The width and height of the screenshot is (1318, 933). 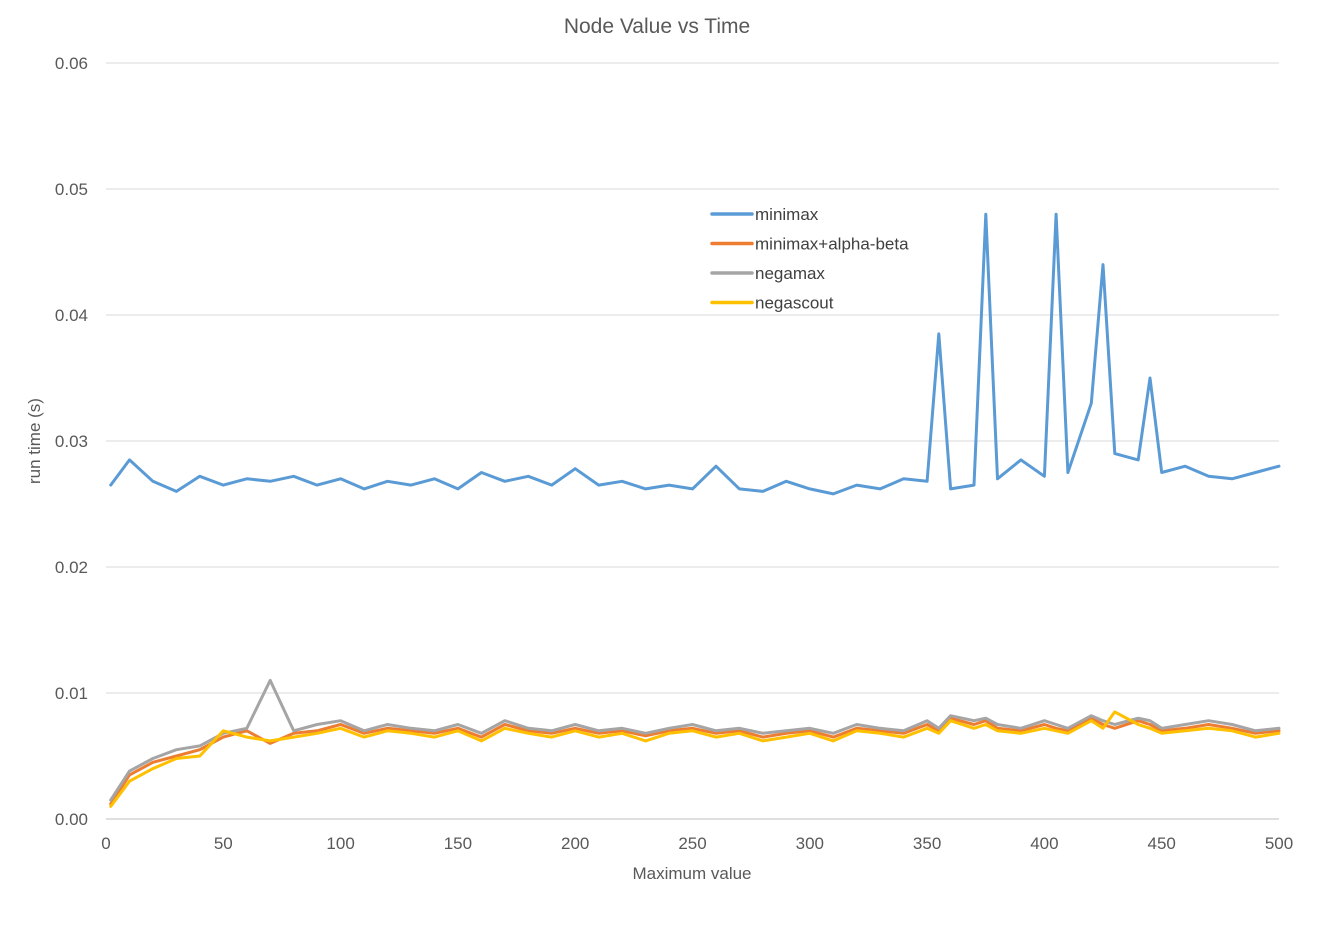 What do you see at coordinates (810, 843) in the screenshot?
I see `x-tick-label: 300` at bounding box center [810, 843].